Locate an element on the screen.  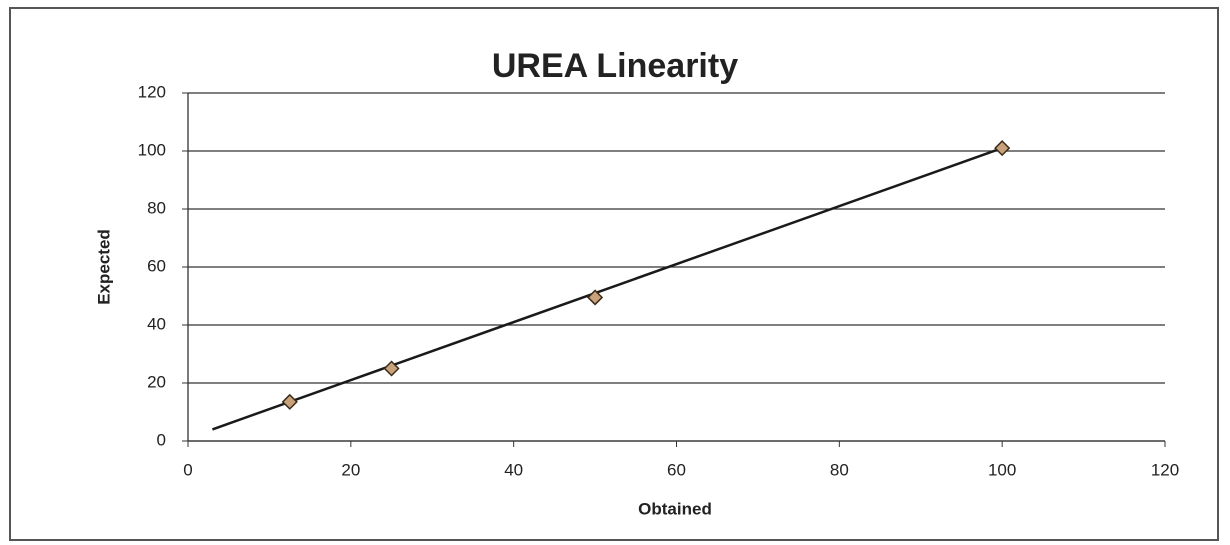
x-tick-label: 100 is located at coordinates (1002, 469).